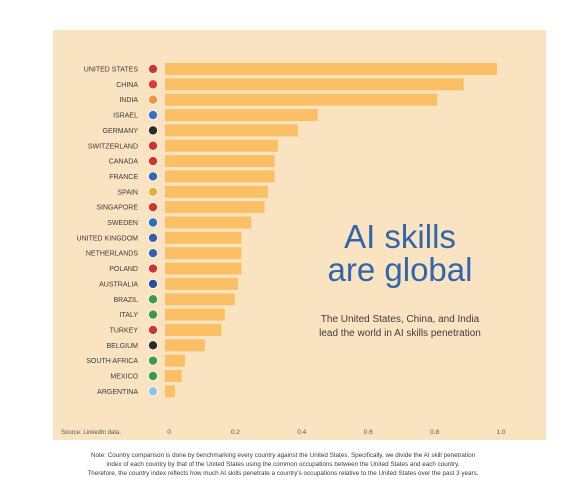 Image resolution: width=566 pixels, height=495 pixels. Describe the element at coordinates (153, 299) in the screenshot. I see `flag-icon-brazil` at that location.